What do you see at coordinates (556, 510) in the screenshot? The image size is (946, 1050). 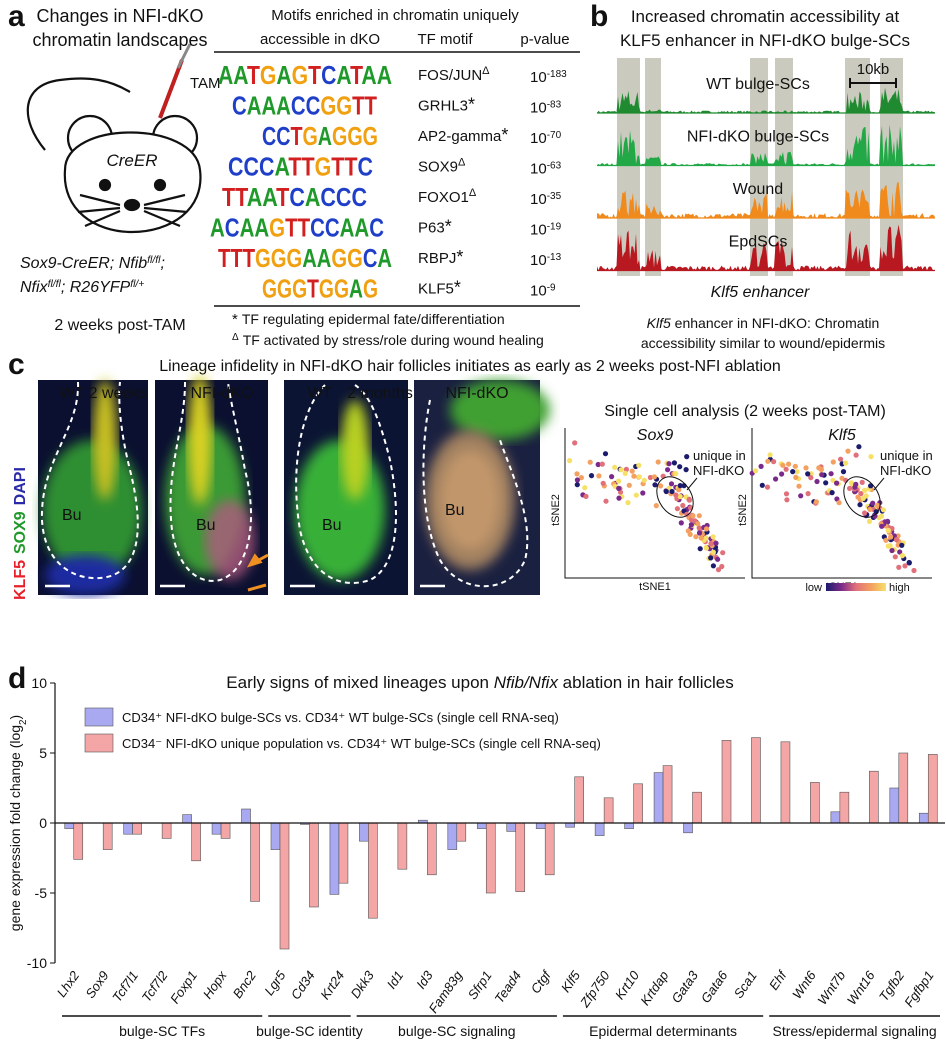 I see `axis-title: tSNE2` at bounding box center [556, 510].